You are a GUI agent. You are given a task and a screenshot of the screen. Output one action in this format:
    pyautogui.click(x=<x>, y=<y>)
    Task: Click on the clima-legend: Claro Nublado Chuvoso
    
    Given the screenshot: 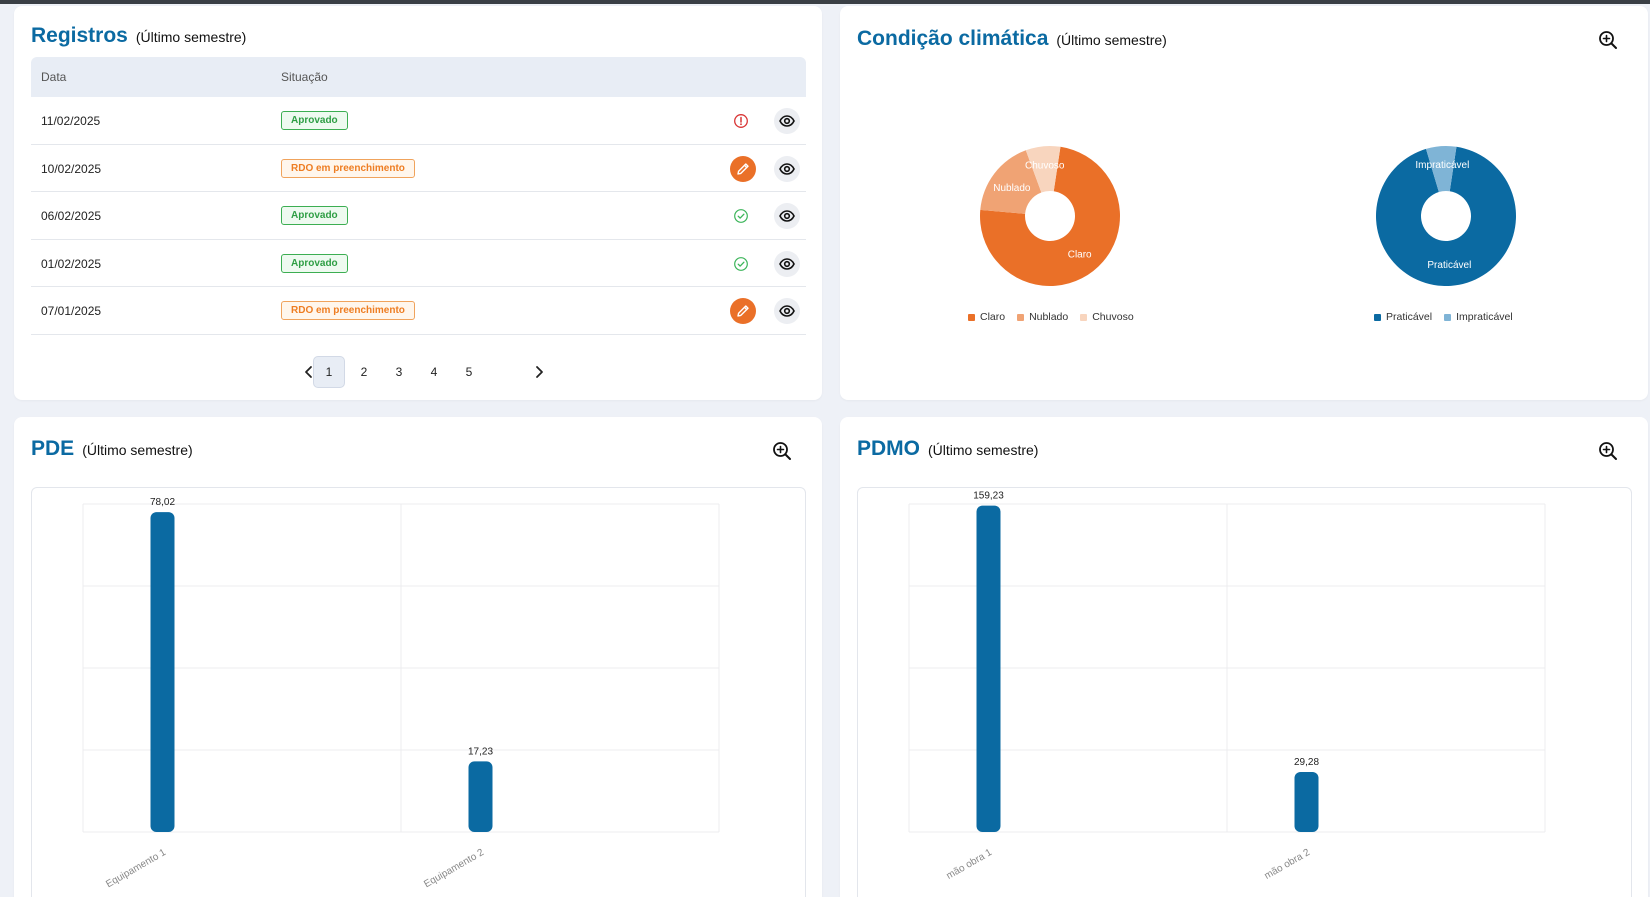 What is the action you would take?
    pyautogui.click(x=1051, y=317)
    